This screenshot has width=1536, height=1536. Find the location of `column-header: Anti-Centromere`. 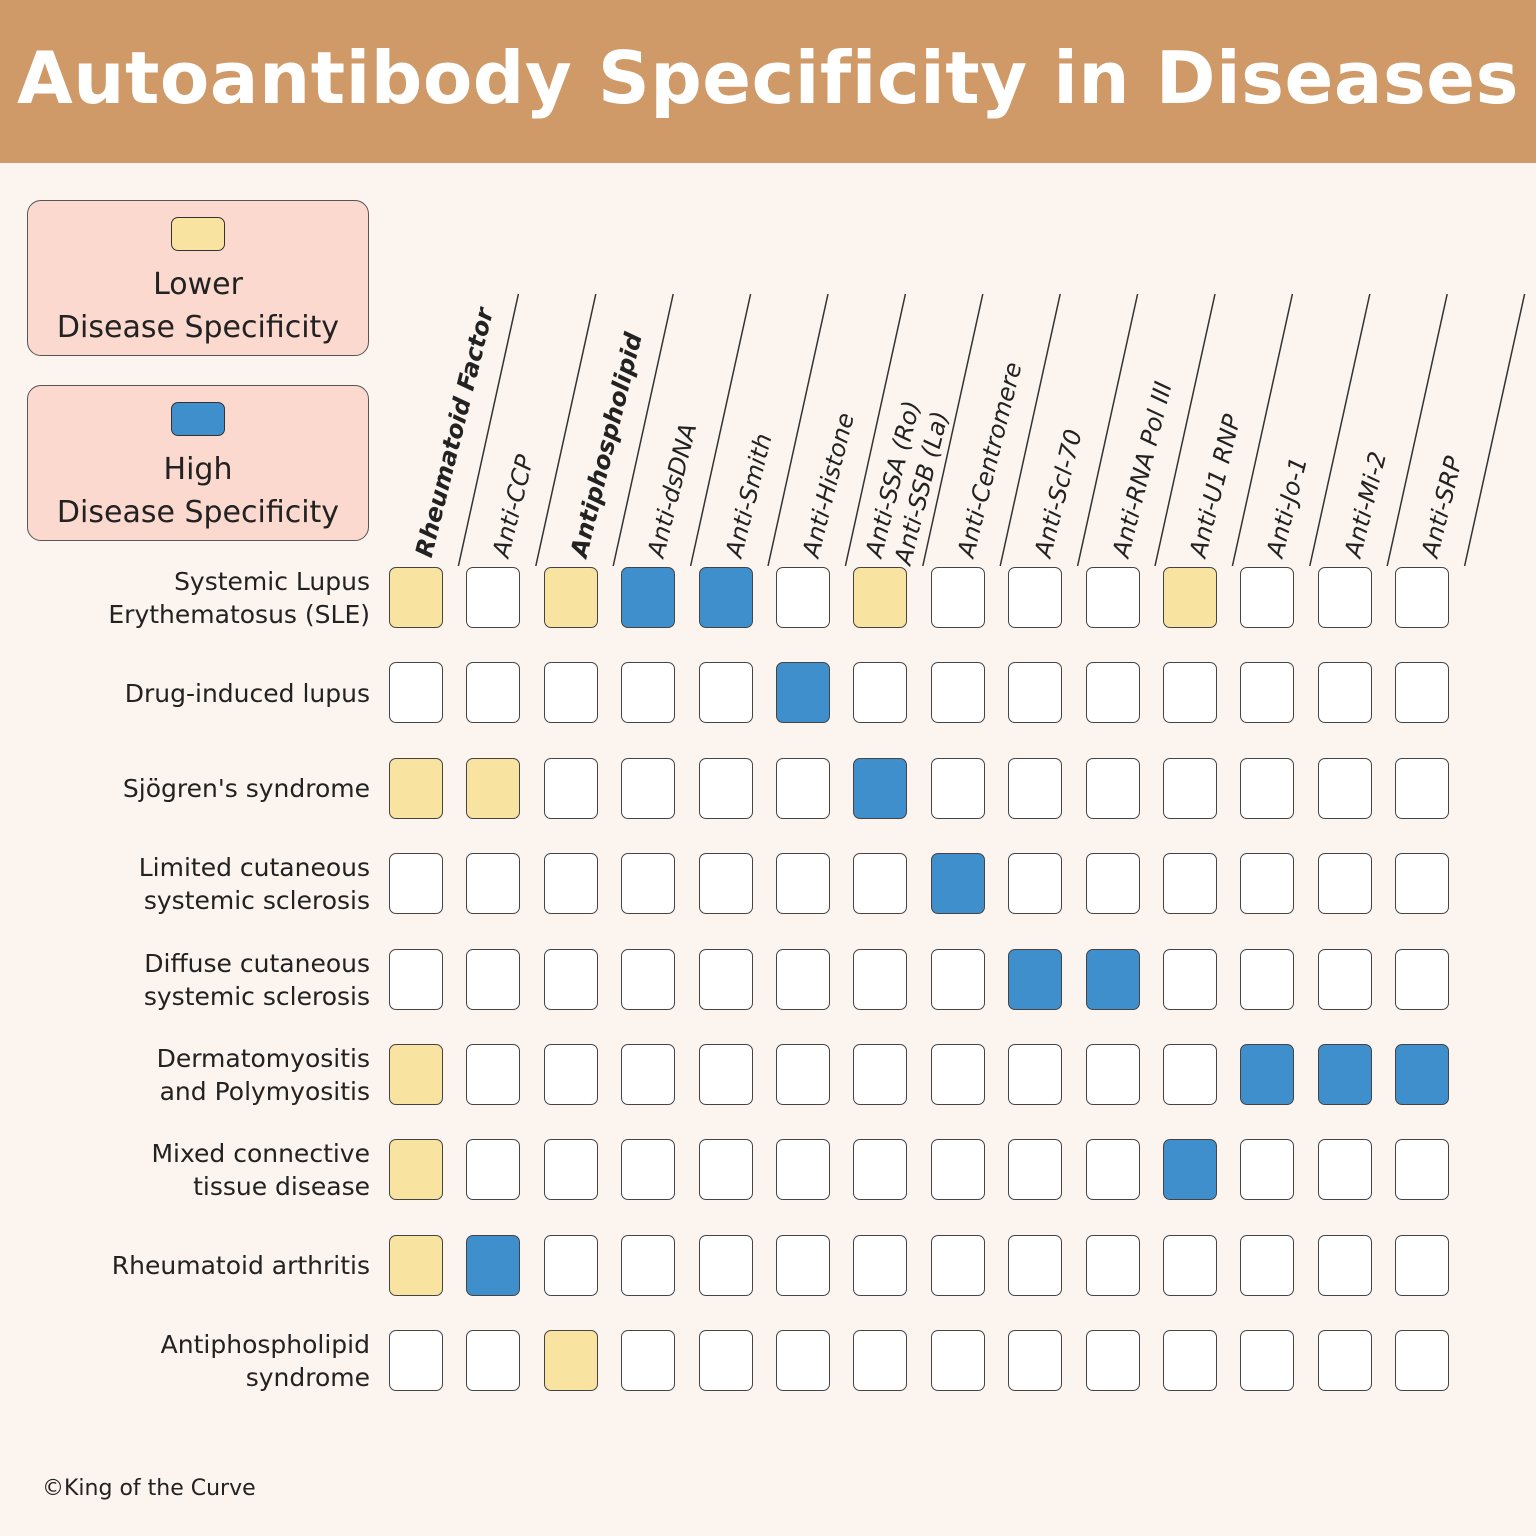

column-header: Anti-Centromere is located at coordinates (989, 460).